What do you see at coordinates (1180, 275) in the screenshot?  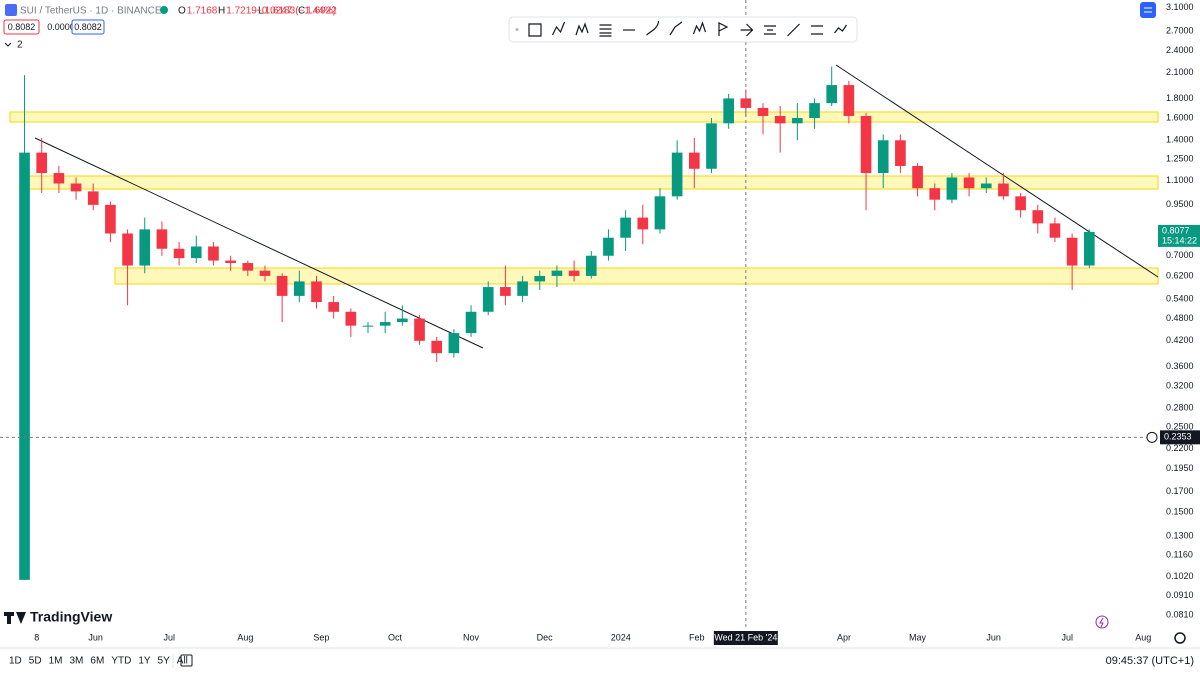 I see `y-tick-label: 0.6200` at bounding box center [1180, 275].